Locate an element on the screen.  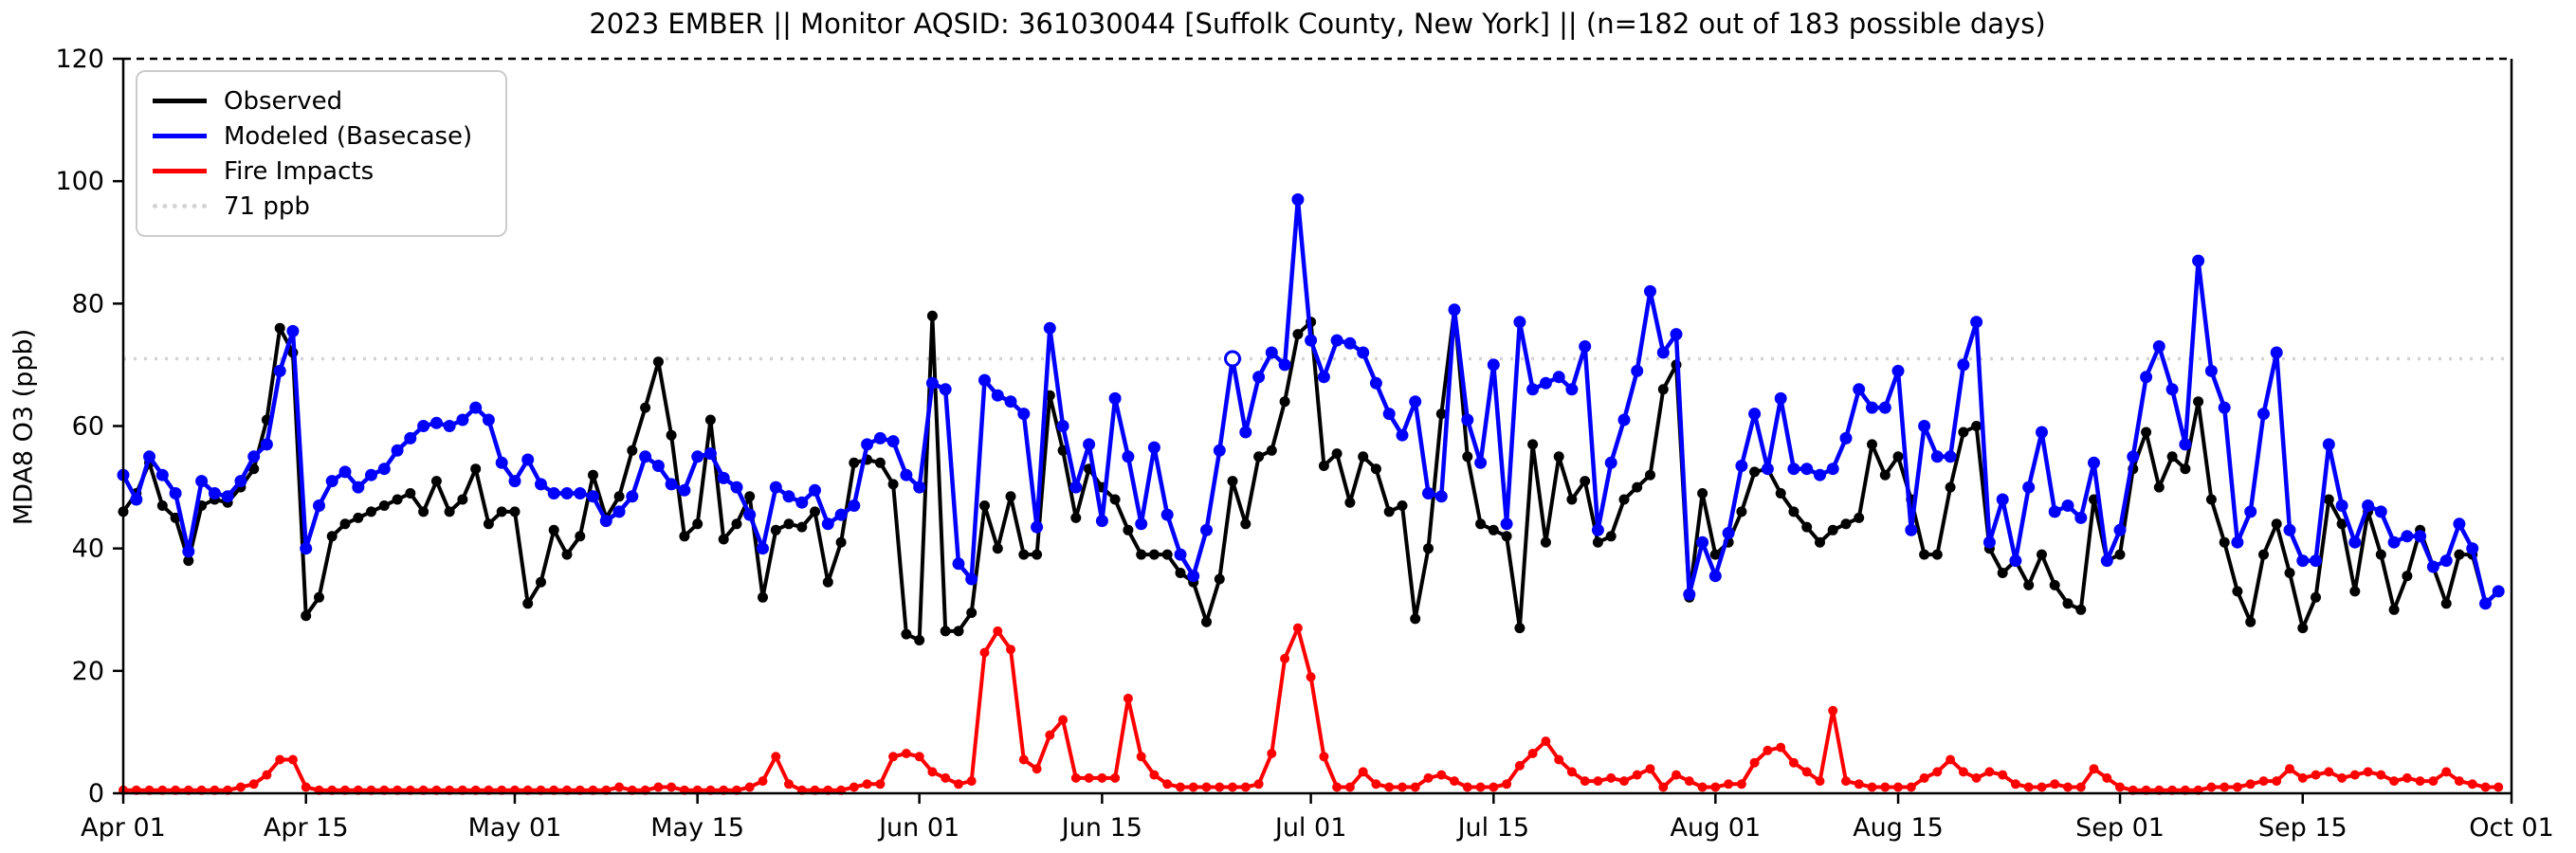
legend-item-fire: Fire Impacts is located at coordinates (316, 171).